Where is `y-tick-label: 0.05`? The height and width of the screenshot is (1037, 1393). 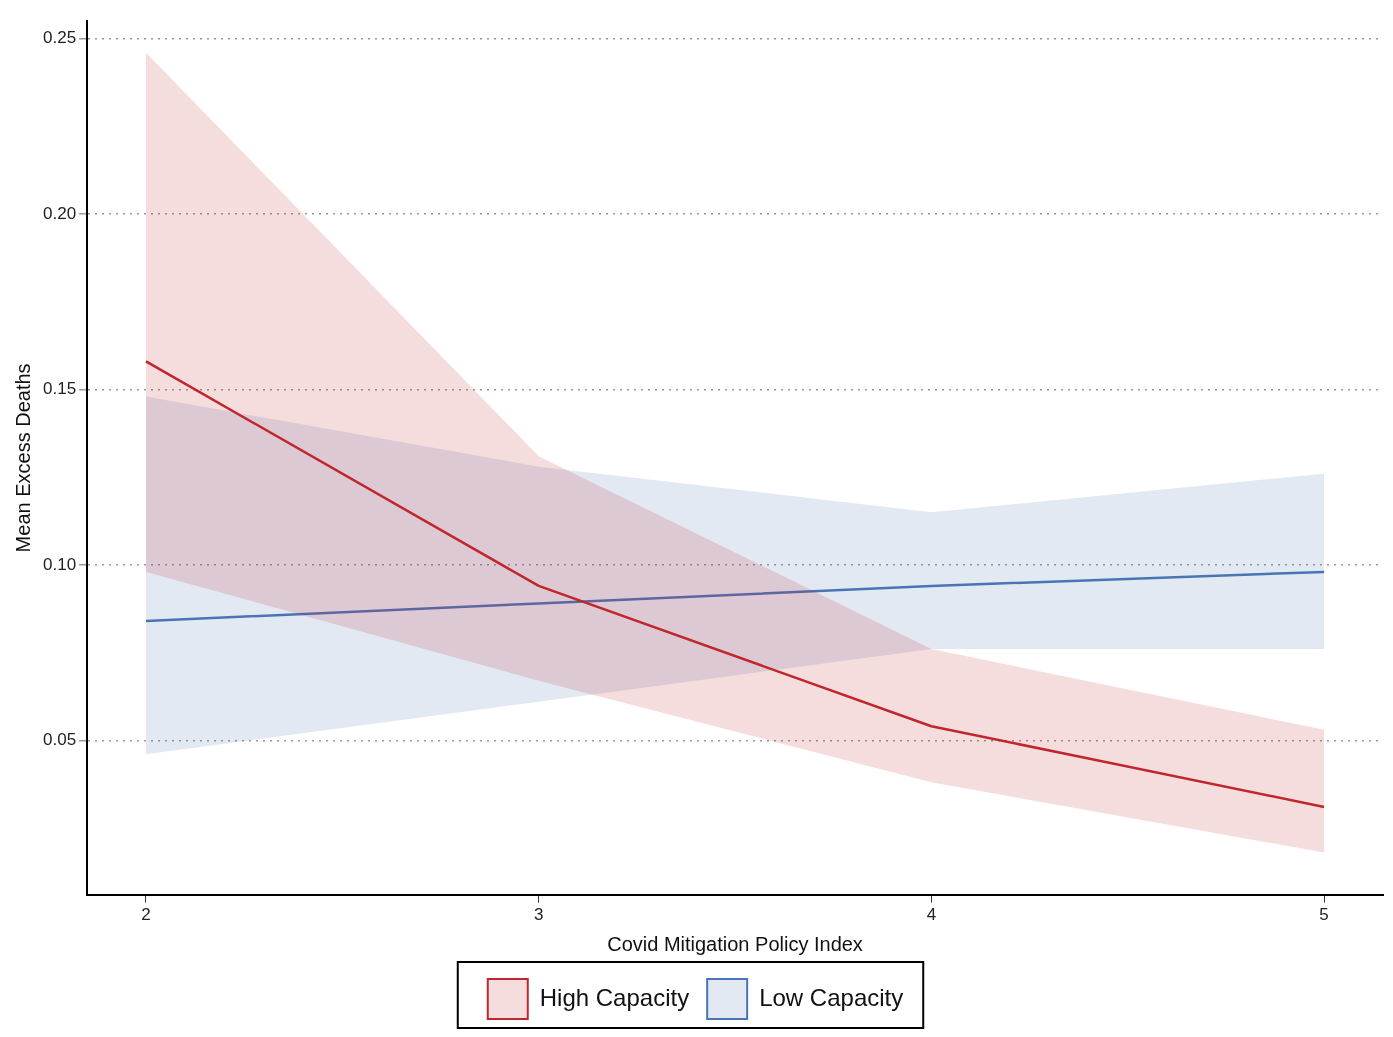 y-tick-label: 0.05 is located at coordinates (59, 739).